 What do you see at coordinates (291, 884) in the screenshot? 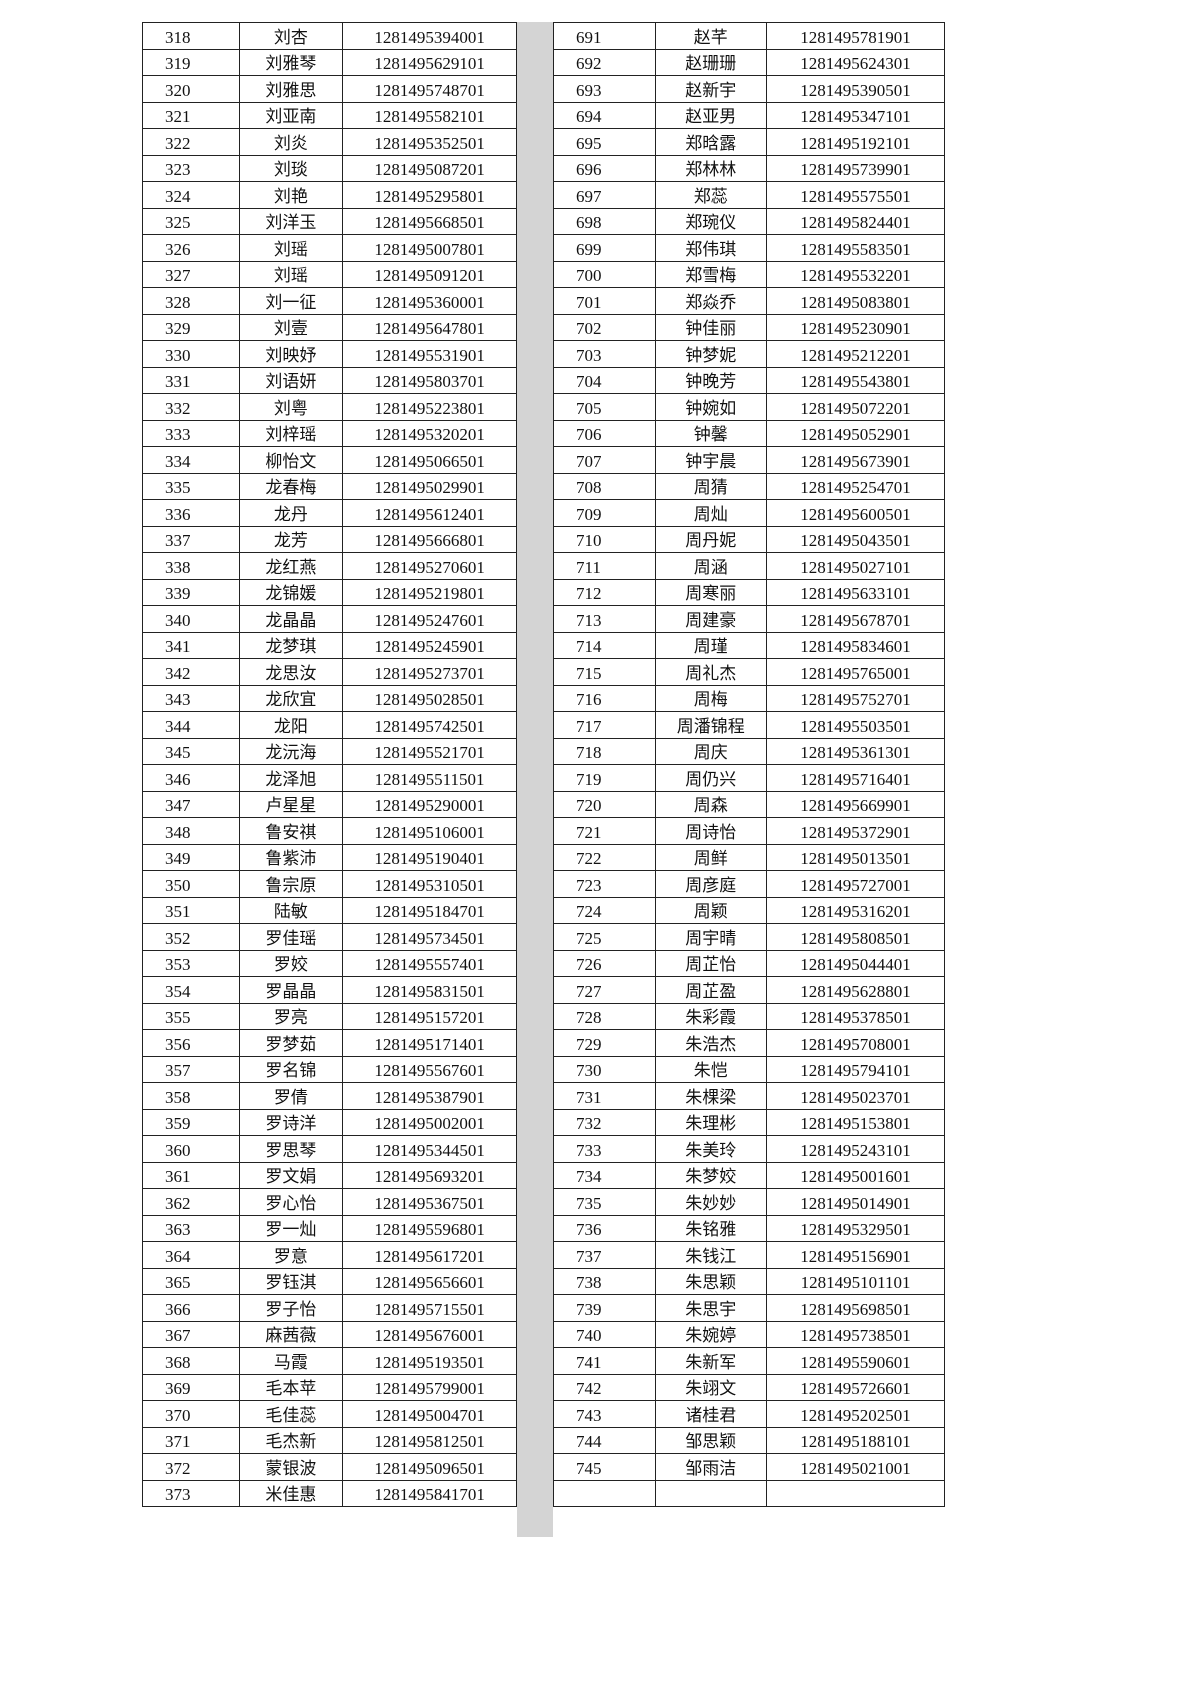
I see `name: 鲁宗原` at bounding box center [291, 884].